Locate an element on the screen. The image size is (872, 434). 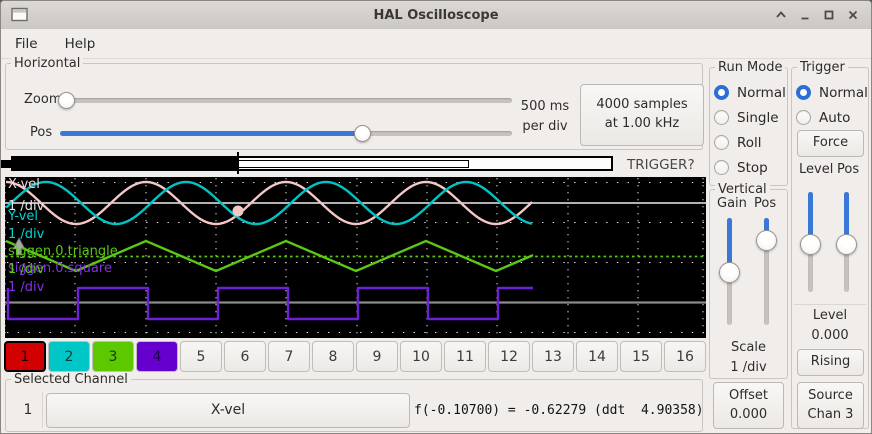
gain-slider is located at coordinates (729, 271).